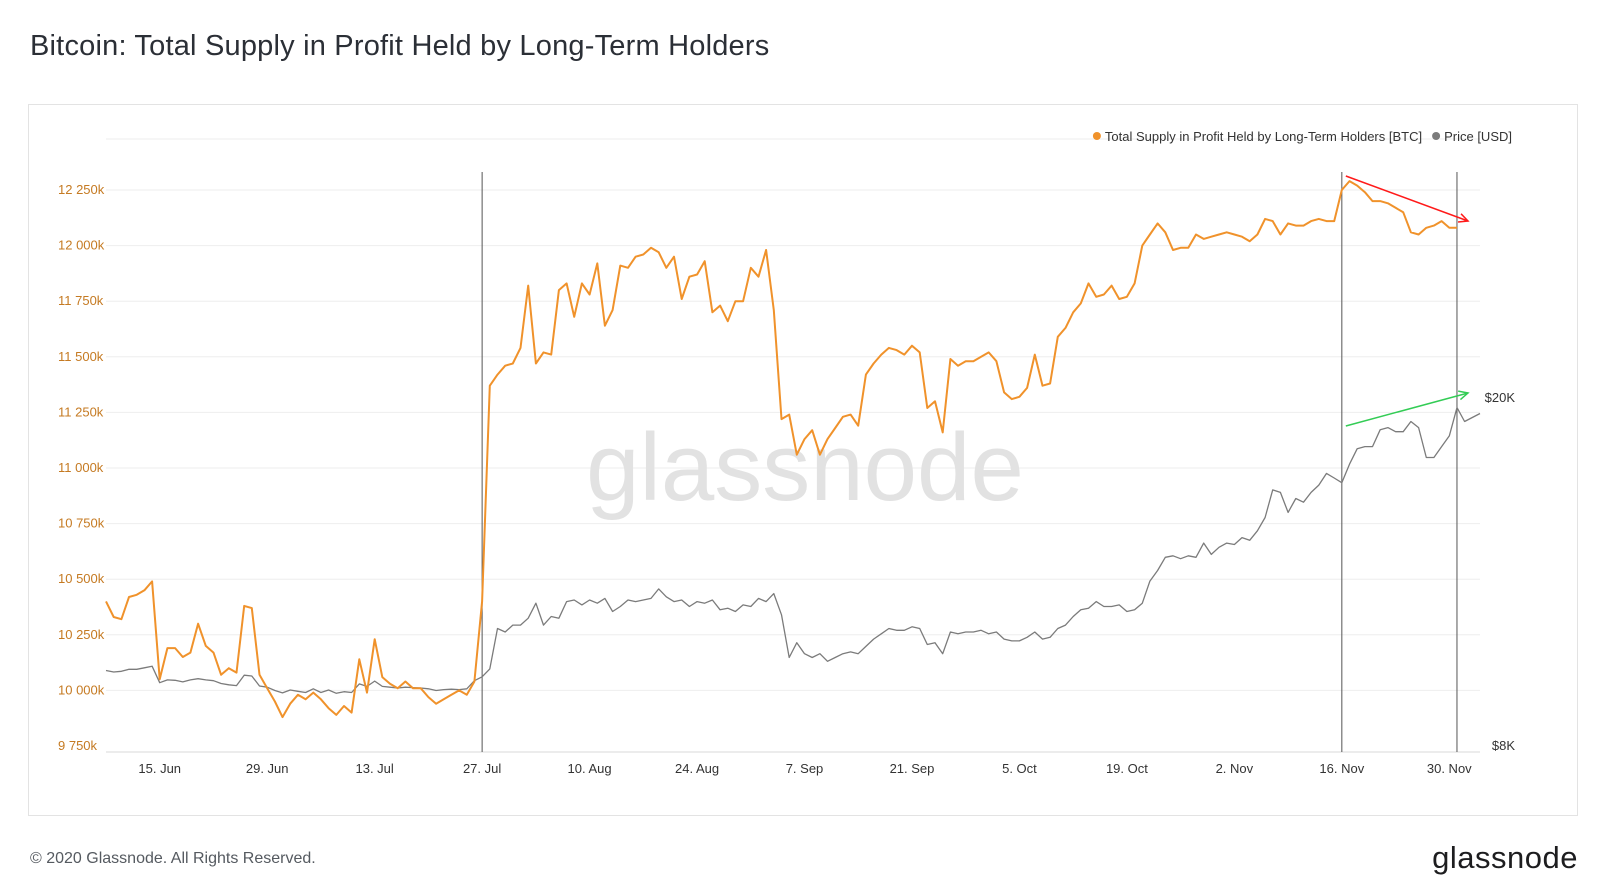 The height and width of the screenshot is (896, 1600). What do you see at coordinates (1235, 768) in the screenshot?
I see `x-axis-tick-label: 2. Nov` at bounding box center [1235, 768].